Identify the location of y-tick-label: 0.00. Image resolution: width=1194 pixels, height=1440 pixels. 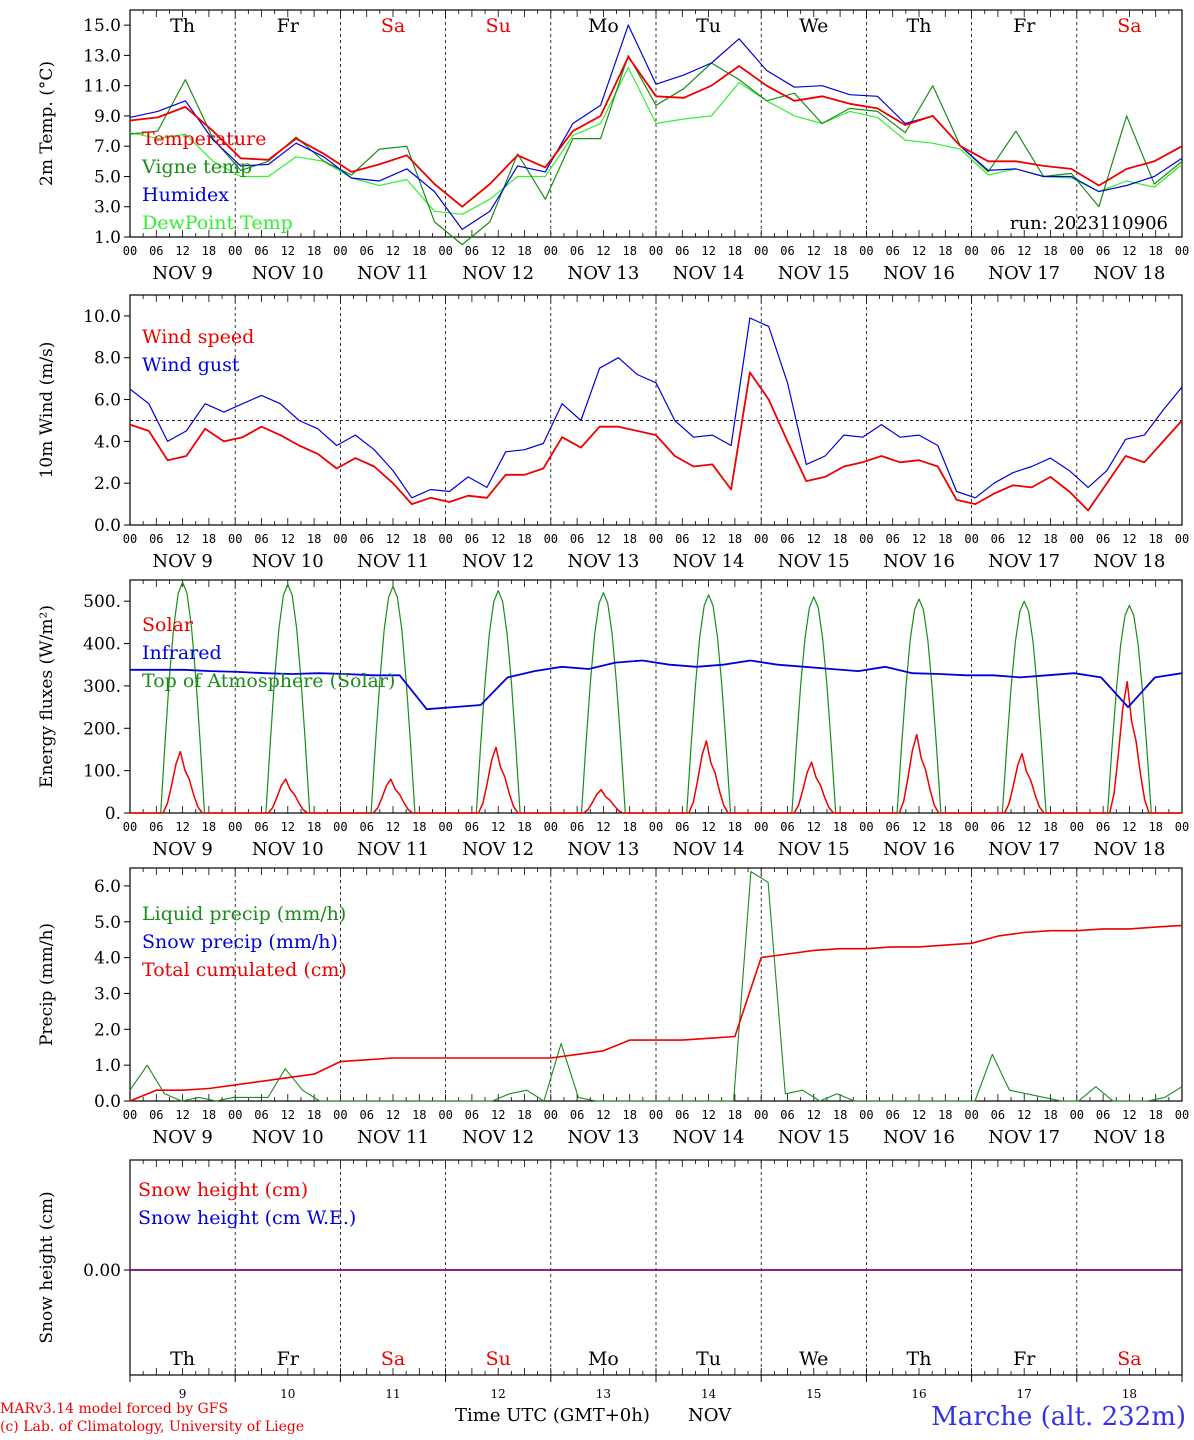
(102, 1271).